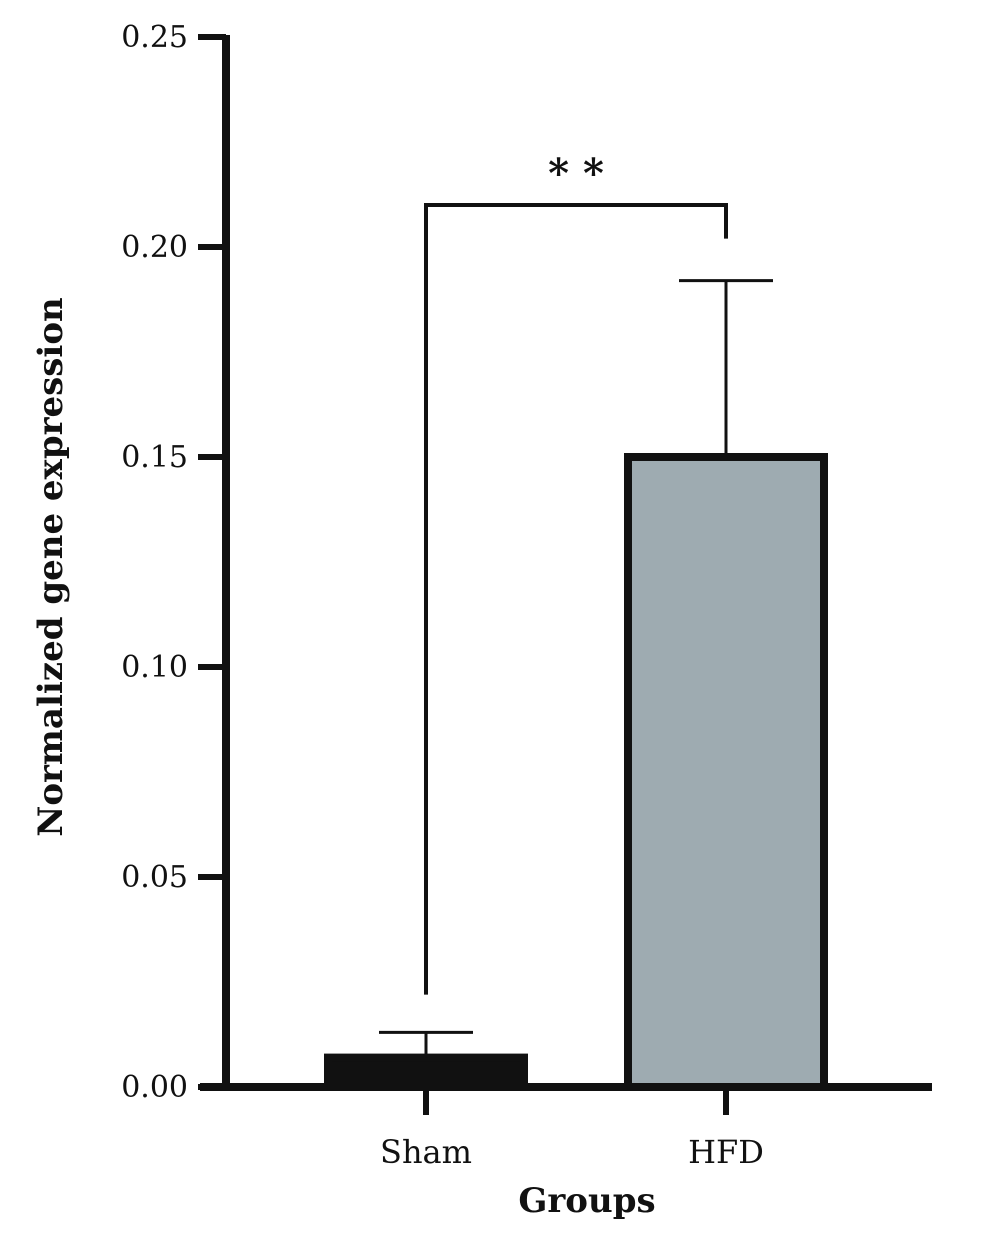 This screenshot has height=1242, width=1000. I want to click on y-tick-label: 0.15, so click(154, 457).